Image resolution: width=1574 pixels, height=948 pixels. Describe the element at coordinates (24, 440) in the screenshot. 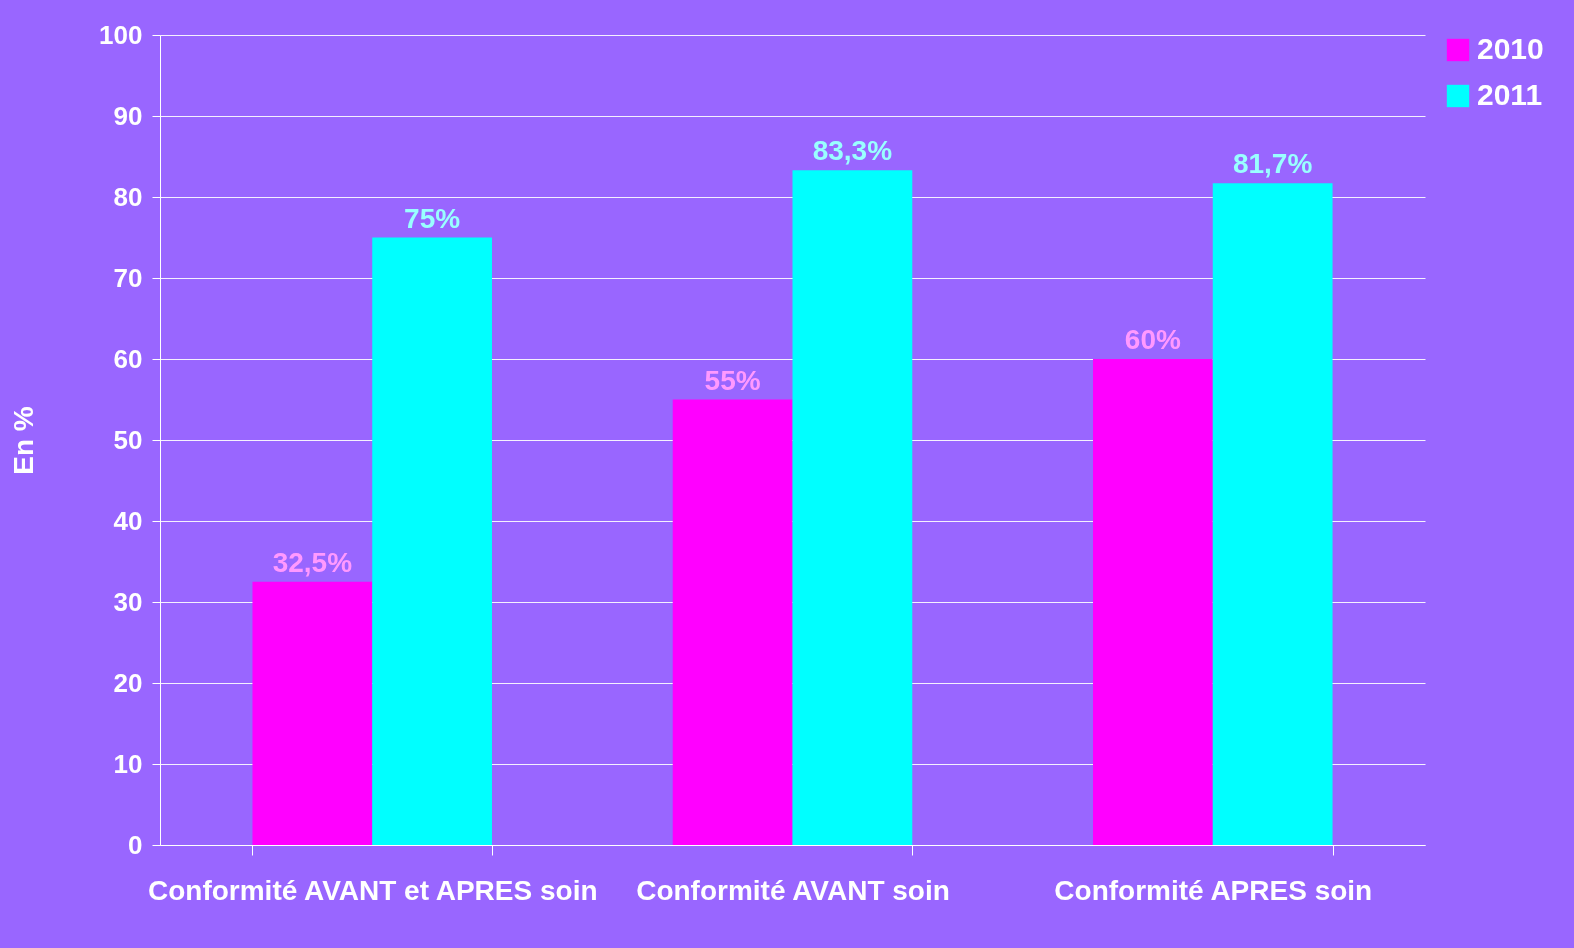

I see `y-axis-title: En %` at that location.